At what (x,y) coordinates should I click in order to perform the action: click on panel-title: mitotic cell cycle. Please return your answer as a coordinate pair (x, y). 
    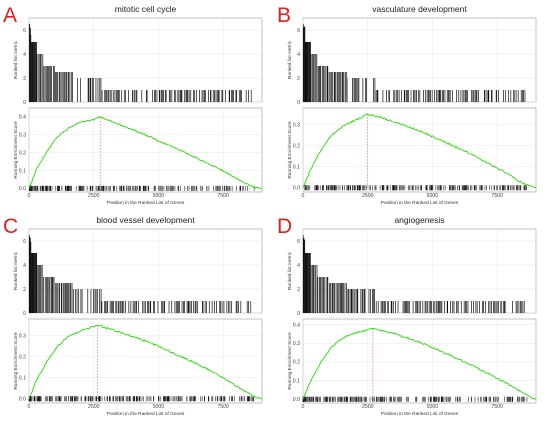
    Looking at the image, I should click on (146, 9).